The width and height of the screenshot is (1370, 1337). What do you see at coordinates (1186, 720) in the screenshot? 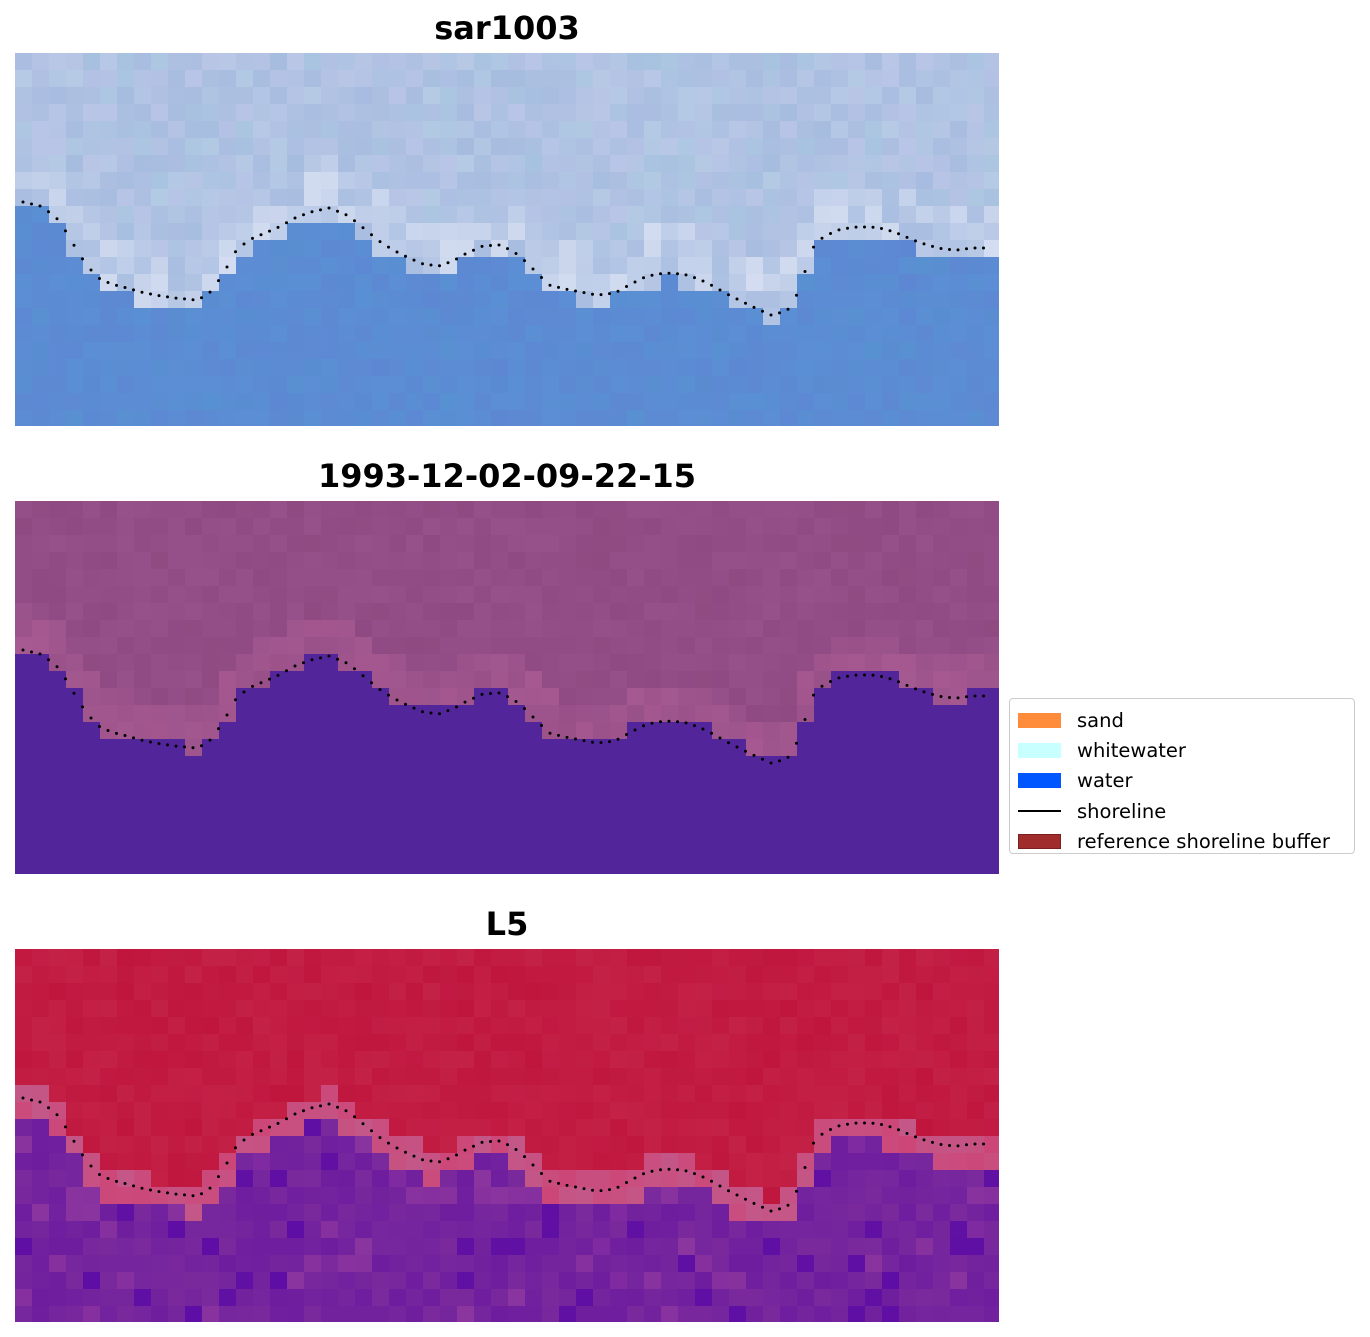
I see `legend-item-sand: sand` at bounding box center [1186, 720].